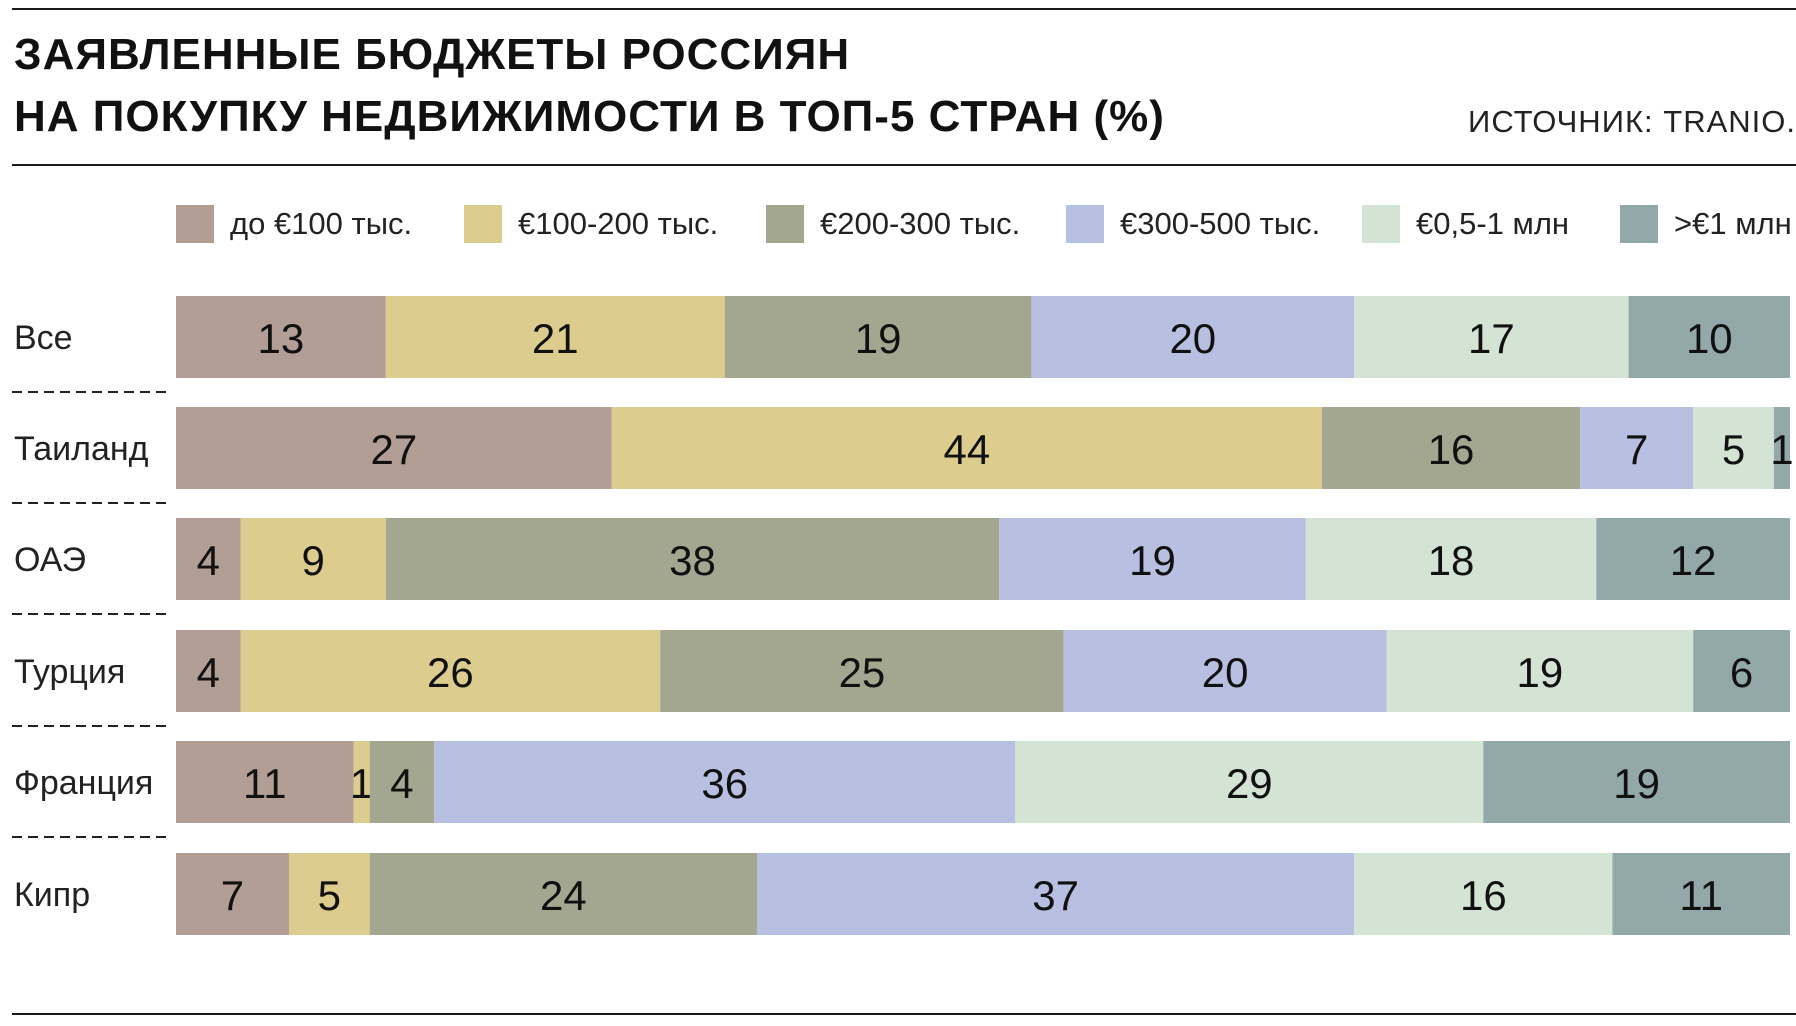  I want to click on value-label: 25, so click(862, 672).